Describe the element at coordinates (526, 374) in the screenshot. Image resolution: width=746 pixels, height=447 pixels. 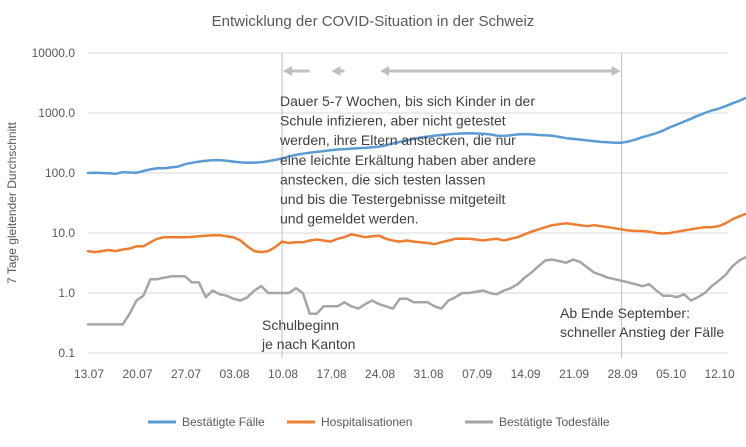
I see `x-tick-label: 14.09` at that location.